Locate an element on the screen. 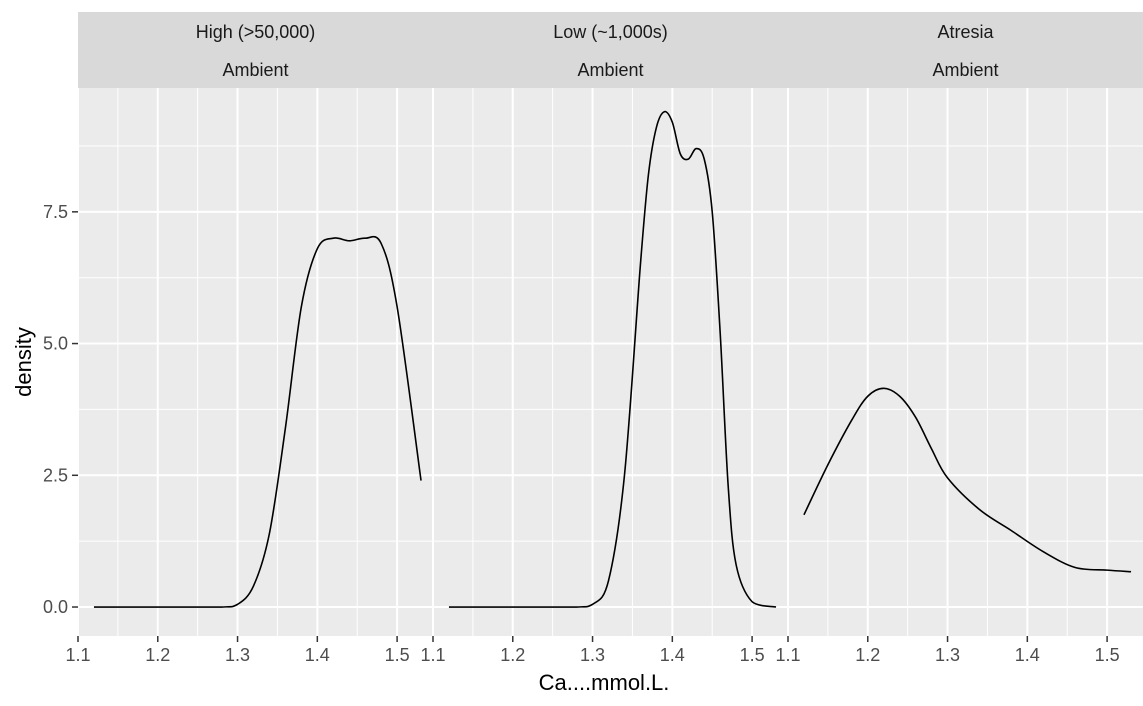 The image size is (1143, 706). density-line is located at coordinates (967, 480).